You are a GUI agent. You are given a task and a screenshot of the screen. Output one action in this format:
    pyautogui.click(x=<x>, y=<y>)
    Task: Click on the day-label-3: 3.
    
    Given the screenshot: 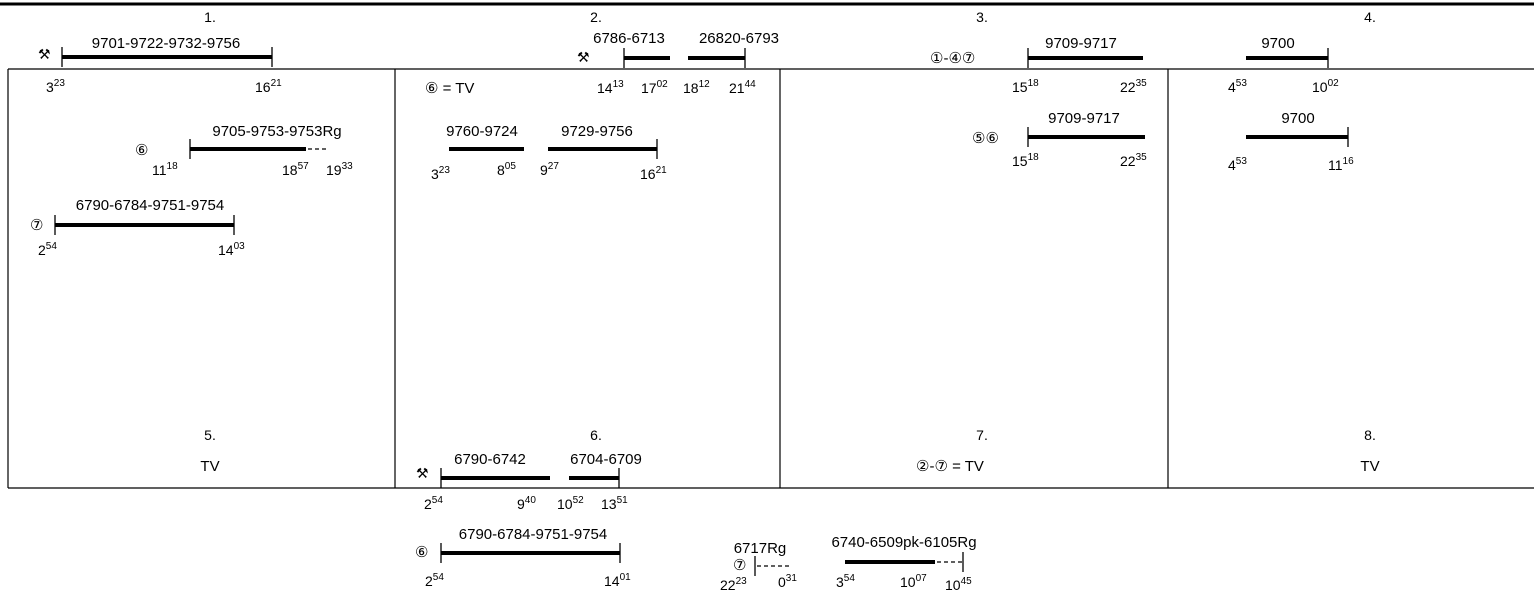 What is the action you would take?
    pyautogui.click(x=982, y=17)
    